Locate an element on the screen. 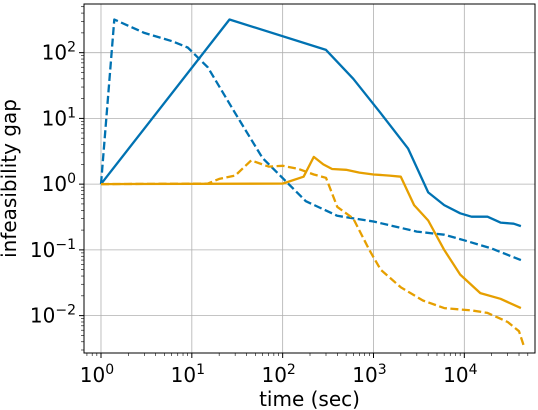 The image size is (538, 410). x-tick-label: 103 is located at coordinates (369, 374).